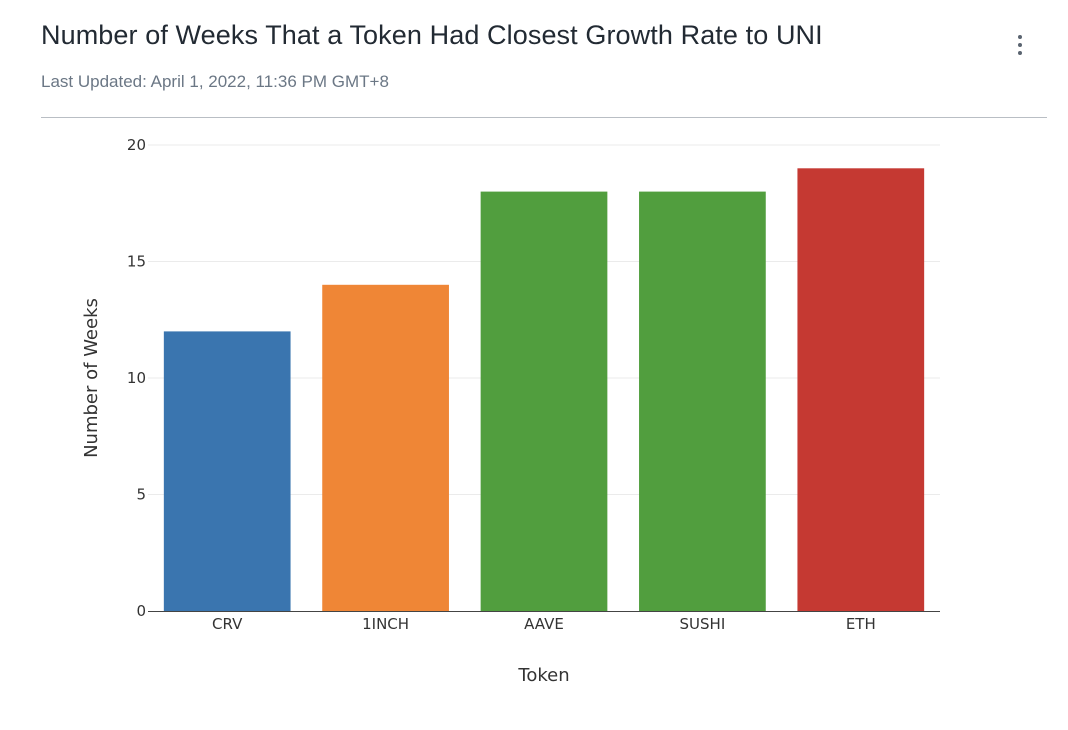  What do you see at coordinates (861, 624) in the screenshot?
I see `x-tick-label: ETH` at bounding box center [861, 624].